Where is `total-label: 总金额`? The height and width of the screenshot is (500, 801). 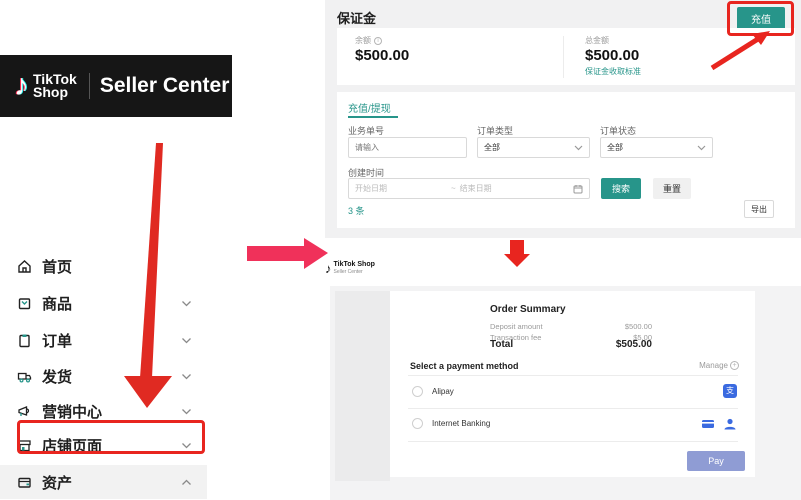
total-label: 总金额 is located at coordinates (597, 40).